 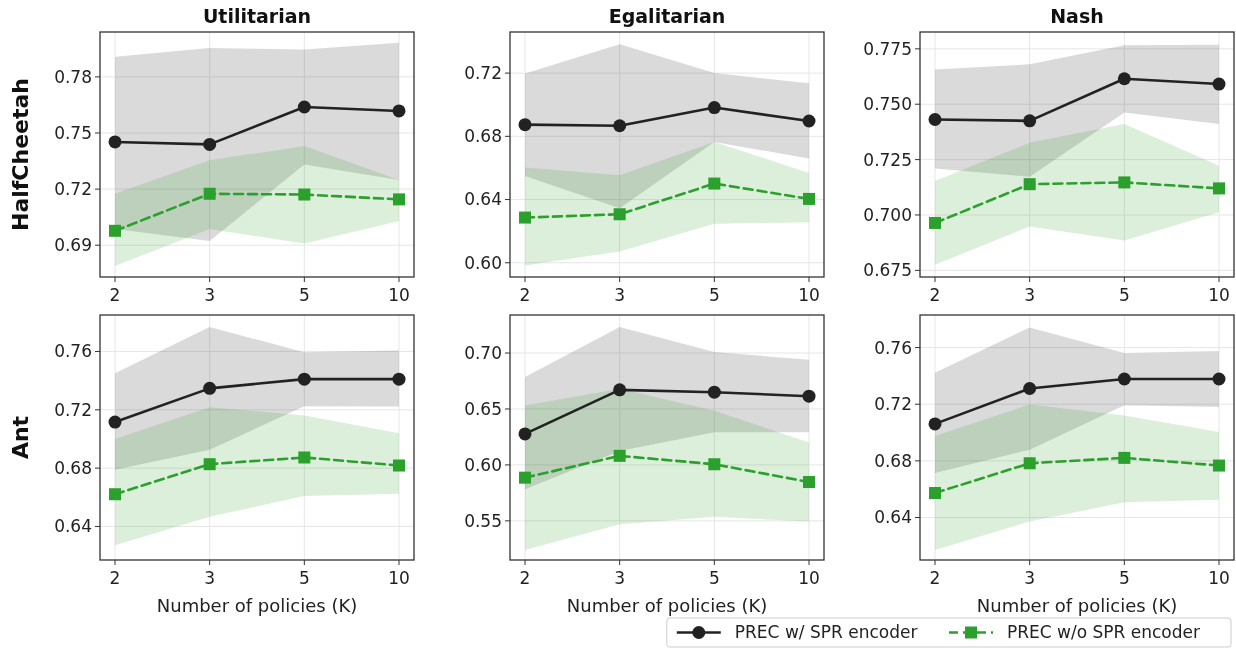 I want to click on y-tick-label: 0.775, so click(x=887, y=48).